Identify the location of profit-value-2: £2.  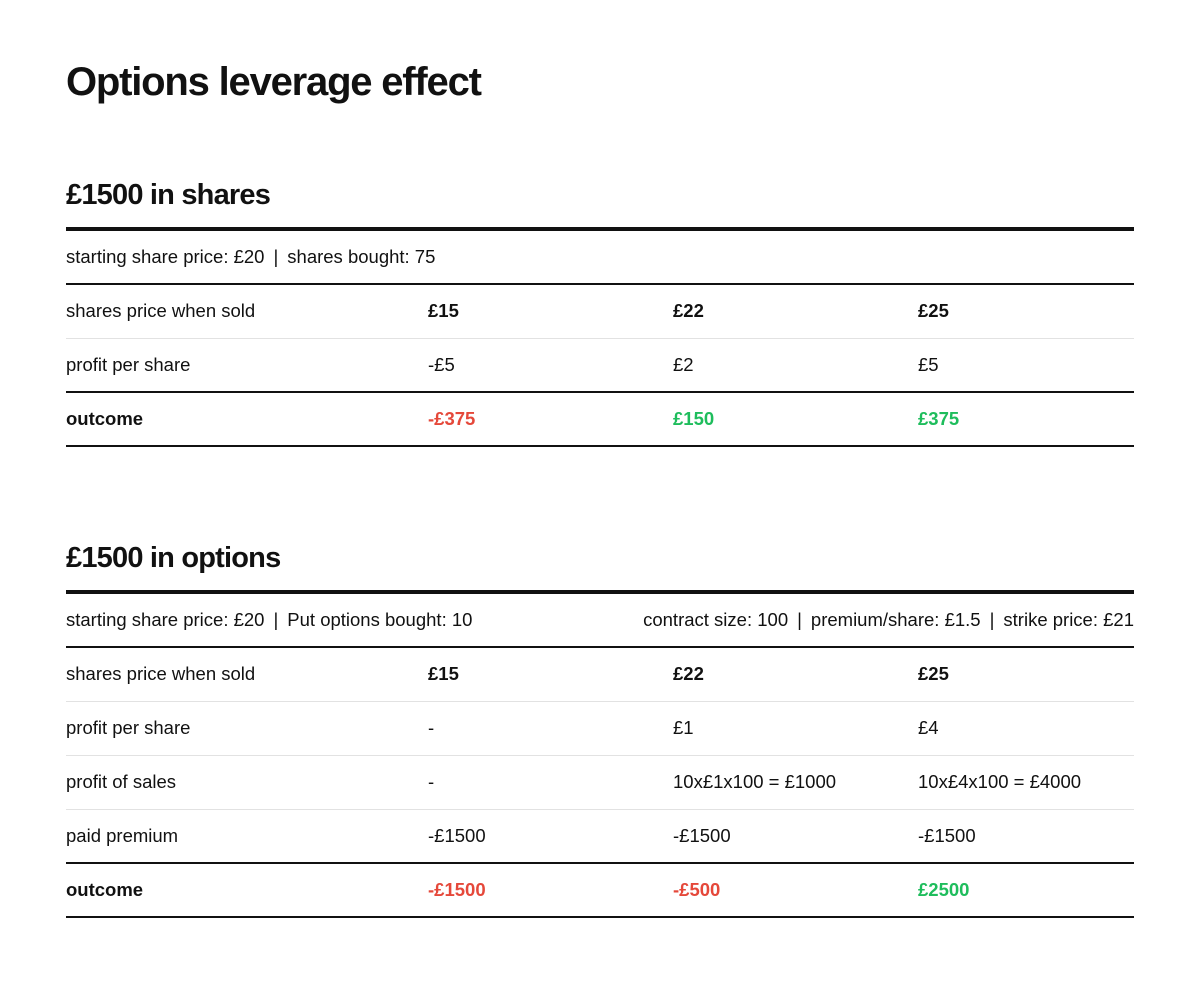
(683, 364).